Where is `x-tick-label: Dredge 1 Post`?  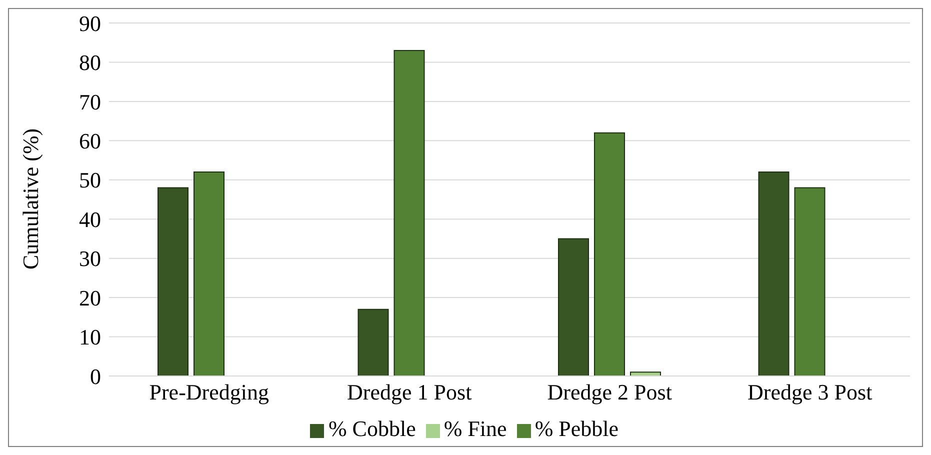
x-tick-label: Dredge 1 Post is located at coordinates (409, 392).